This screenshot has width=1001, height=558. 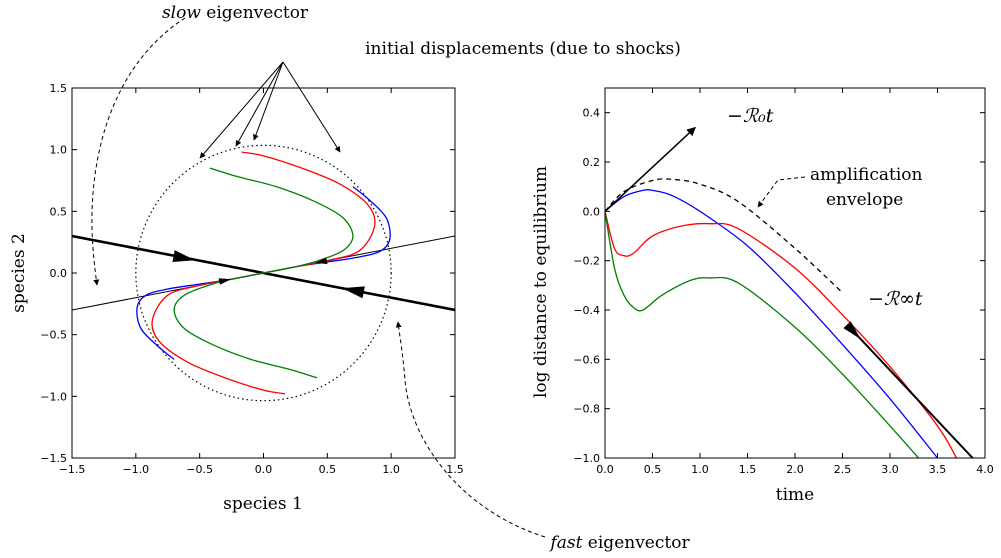 What do you see at coordinates (321, 261) in the screenshot?
I see `slow-arrow-right` at bounding box center [321, 261].